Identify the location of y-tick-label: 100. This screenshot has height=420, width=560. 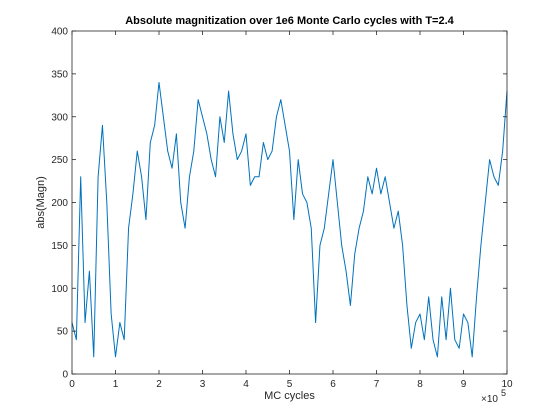
(59, 289).